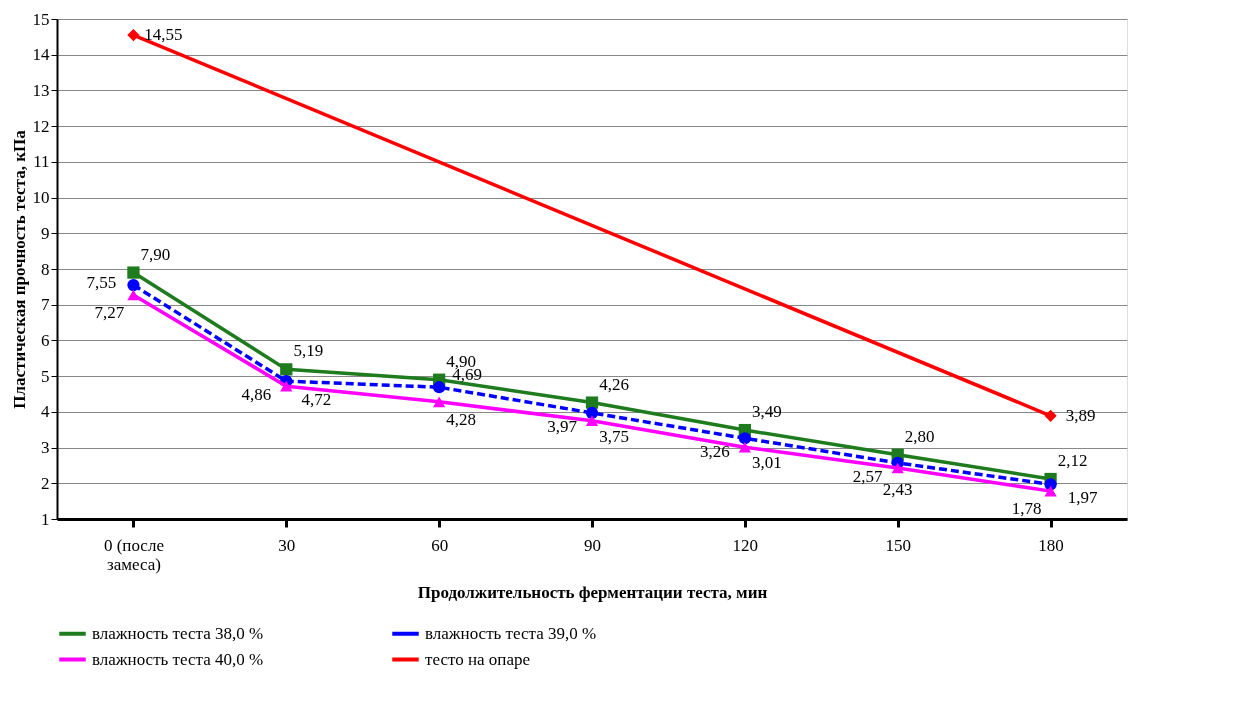 This screenshot has width=1244, height=710. What do you see at coordinates (41, 126) in the screenshot?
I see `y-tick-label: 12` at bounding box center [41, 126].